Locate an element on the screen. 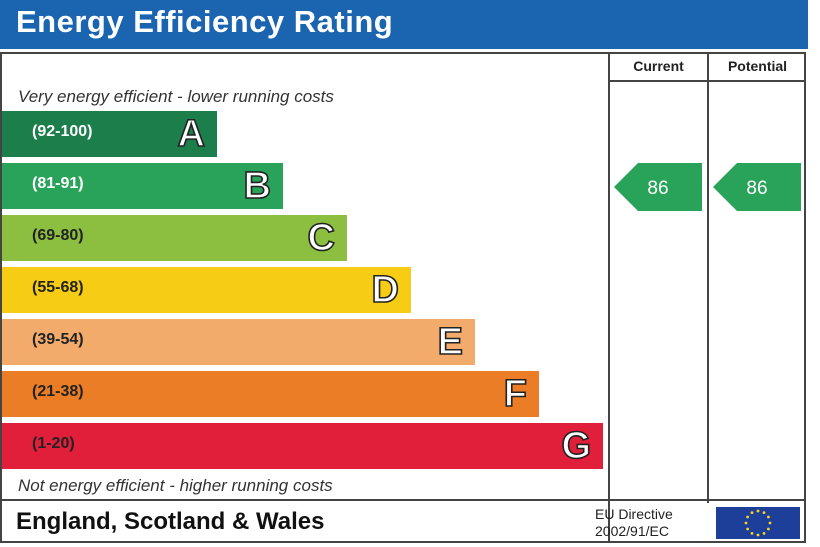 Image resolution: width=820 pixels, height=547 pixels. region-label: England, Scotland & Wales is located at coordinates (170, 521).